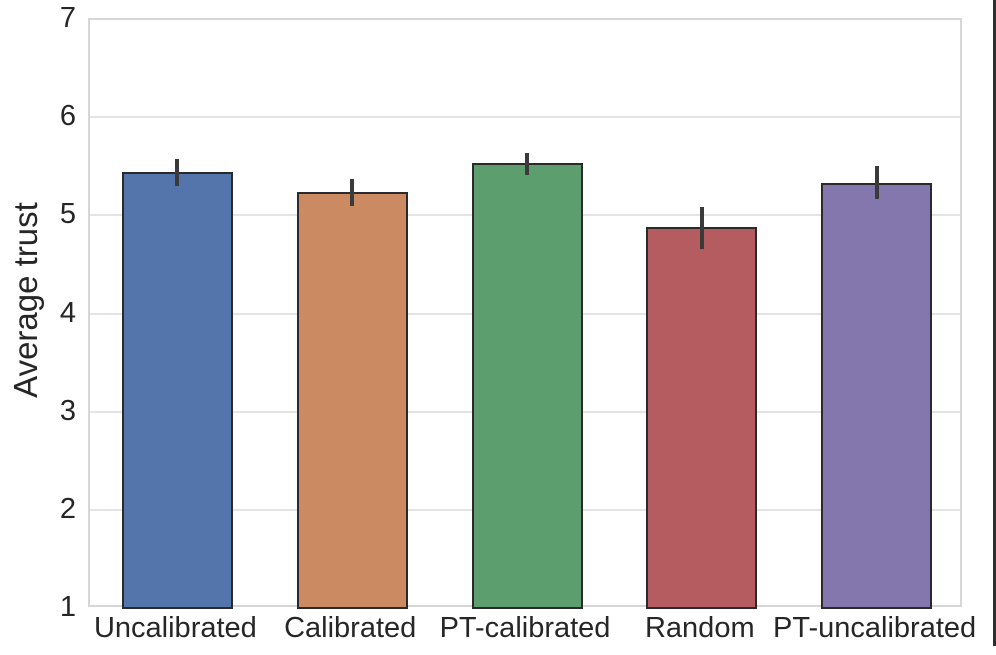  Describe the element at coordinates (67, 214) in the screenshot. I see `y-tick-label-5: 5` at that location.